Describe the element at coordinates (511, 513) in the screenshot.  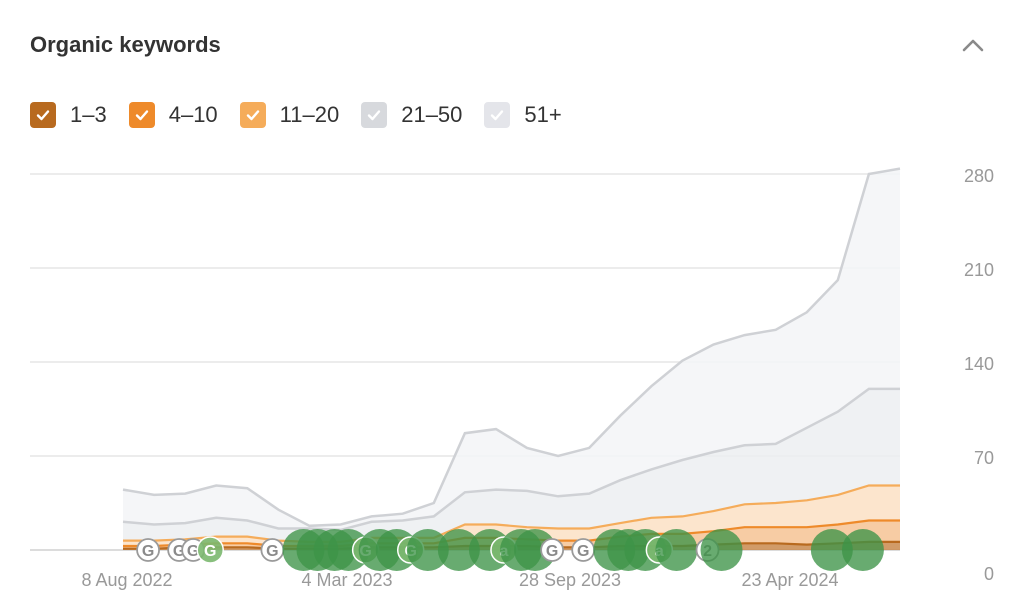
I see `line-series-11–20` at that location.